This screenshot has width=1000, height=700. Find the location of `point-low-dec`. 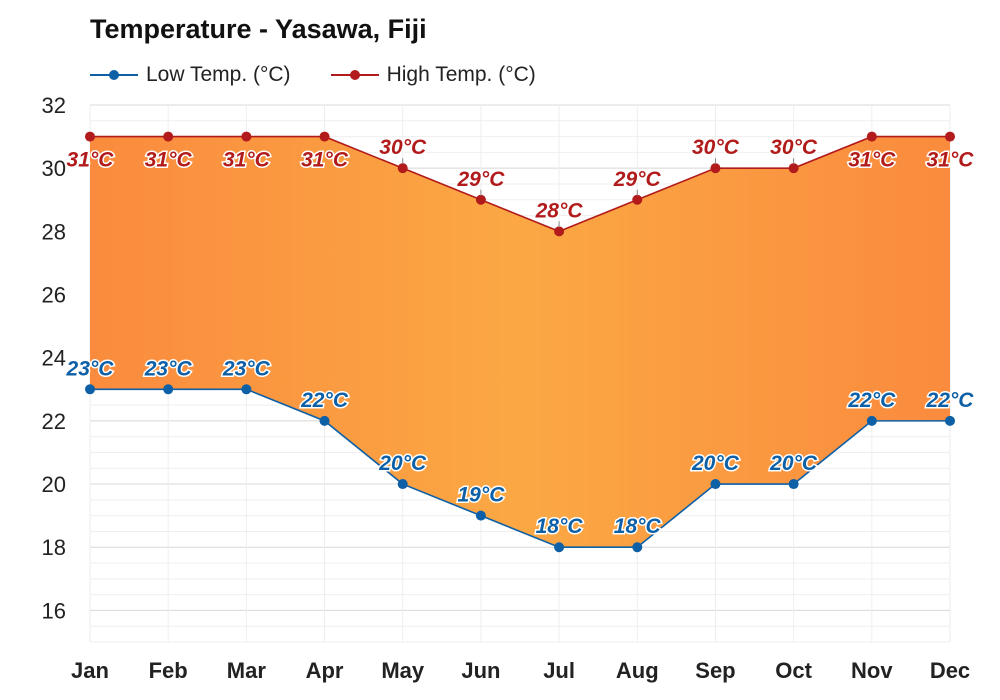

point-low-dec is located at coordinates (950, 420).